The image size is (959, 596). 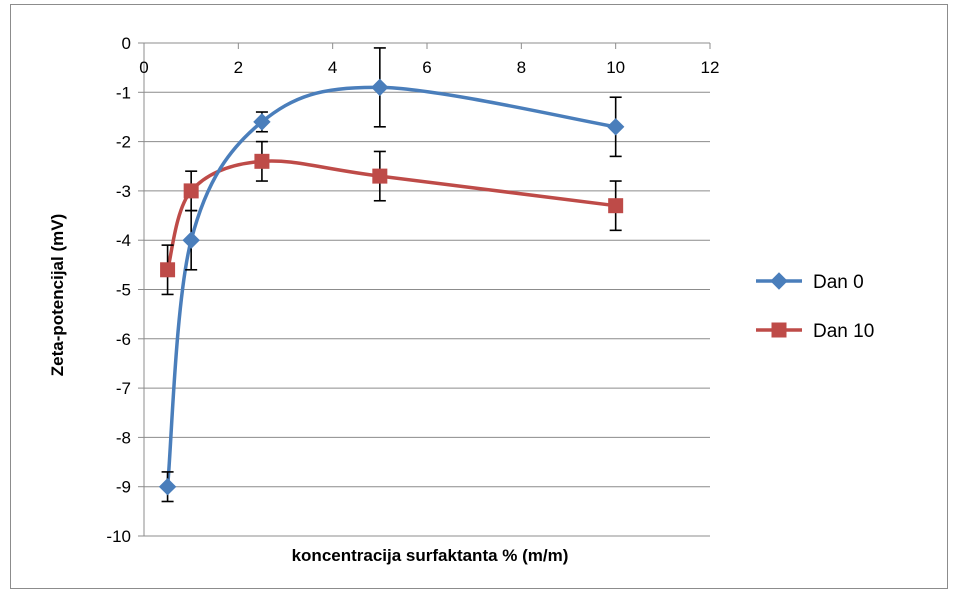 What do you see at coordinates (126, 43) in the screenshot?
I see `y-tick-label: 0` at bounding box center [126, 43].